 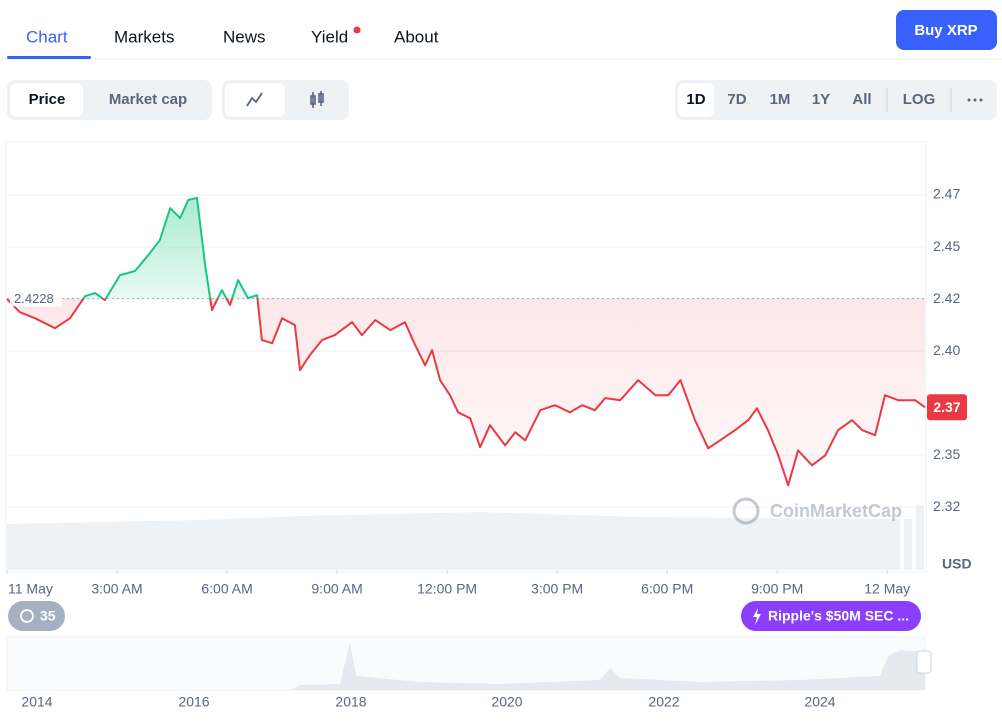 I want to click on price-tag-label: 2.37, so click(x=946, y=407).